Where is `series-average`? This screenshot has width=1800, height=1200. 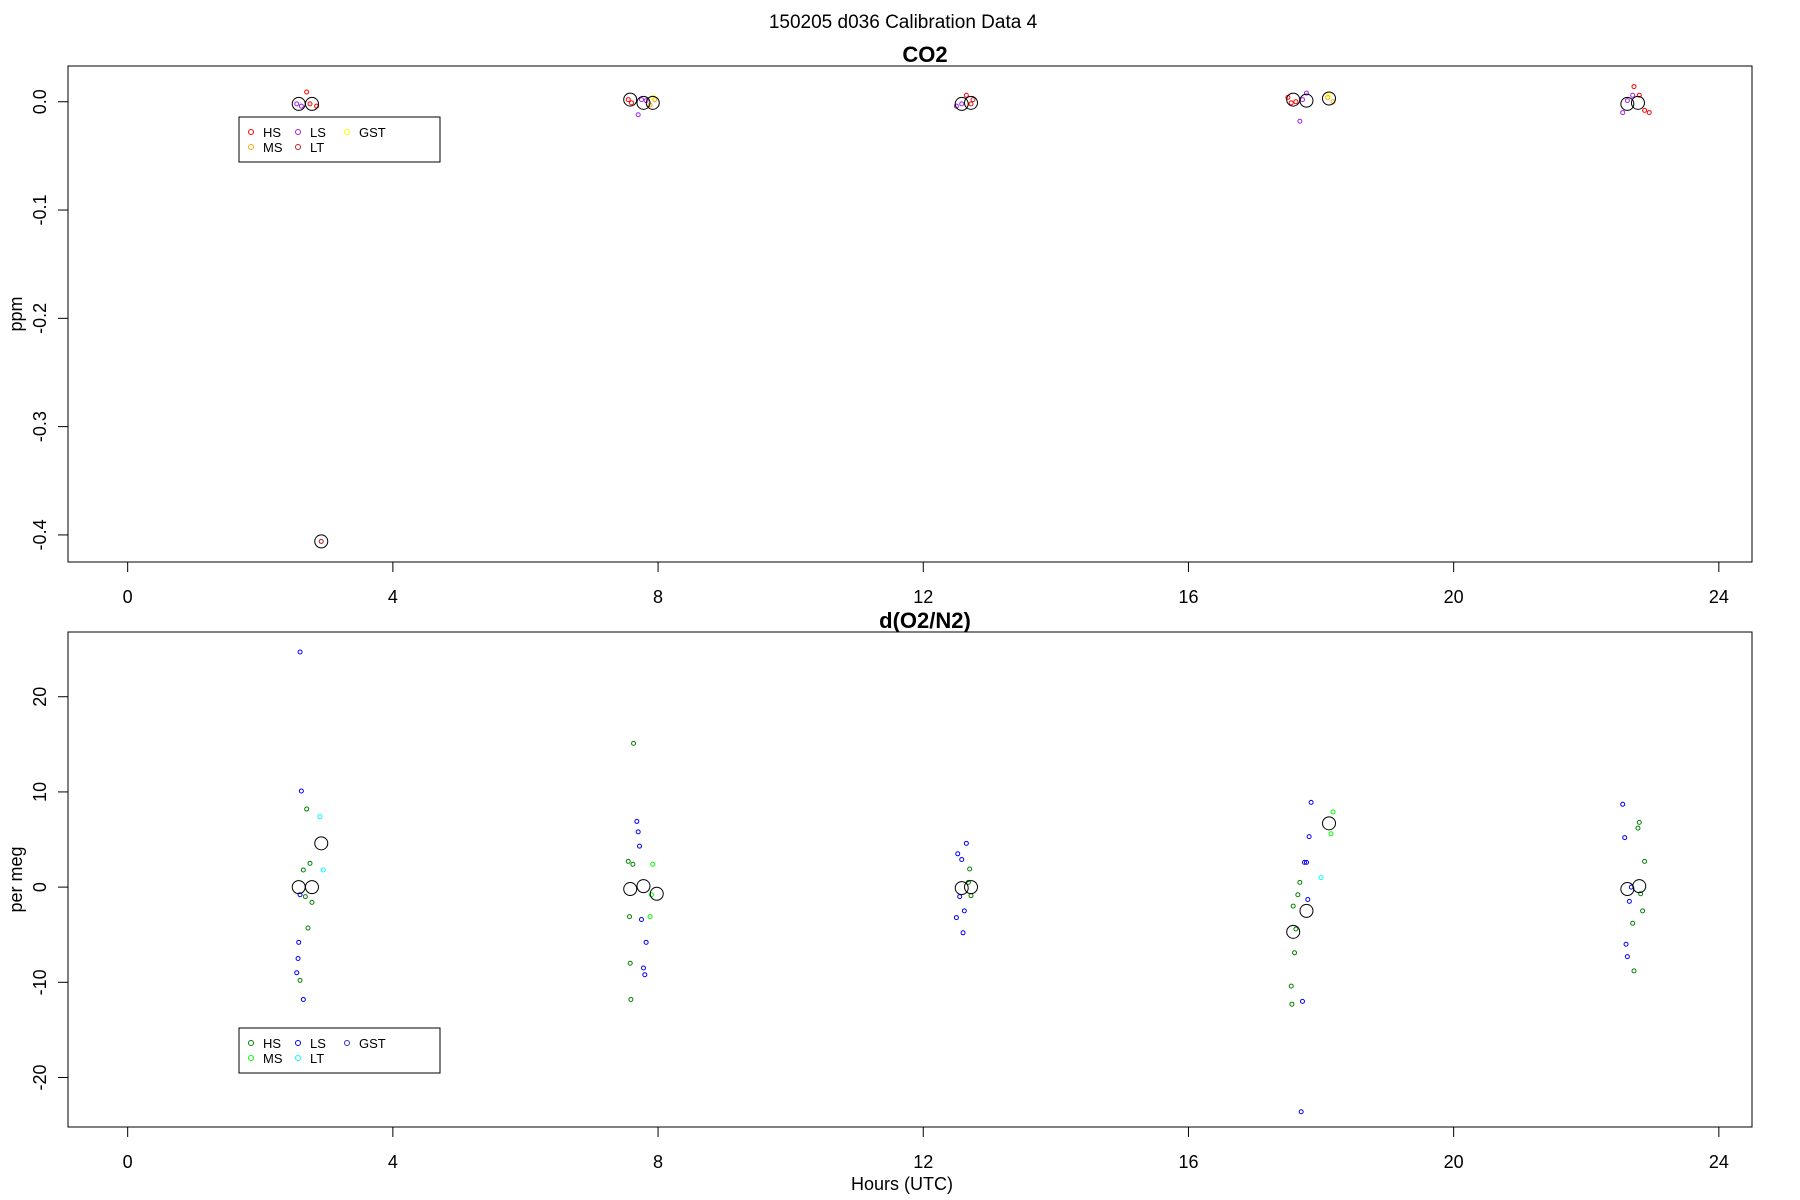 series-average is located at coordinates (969, 877).